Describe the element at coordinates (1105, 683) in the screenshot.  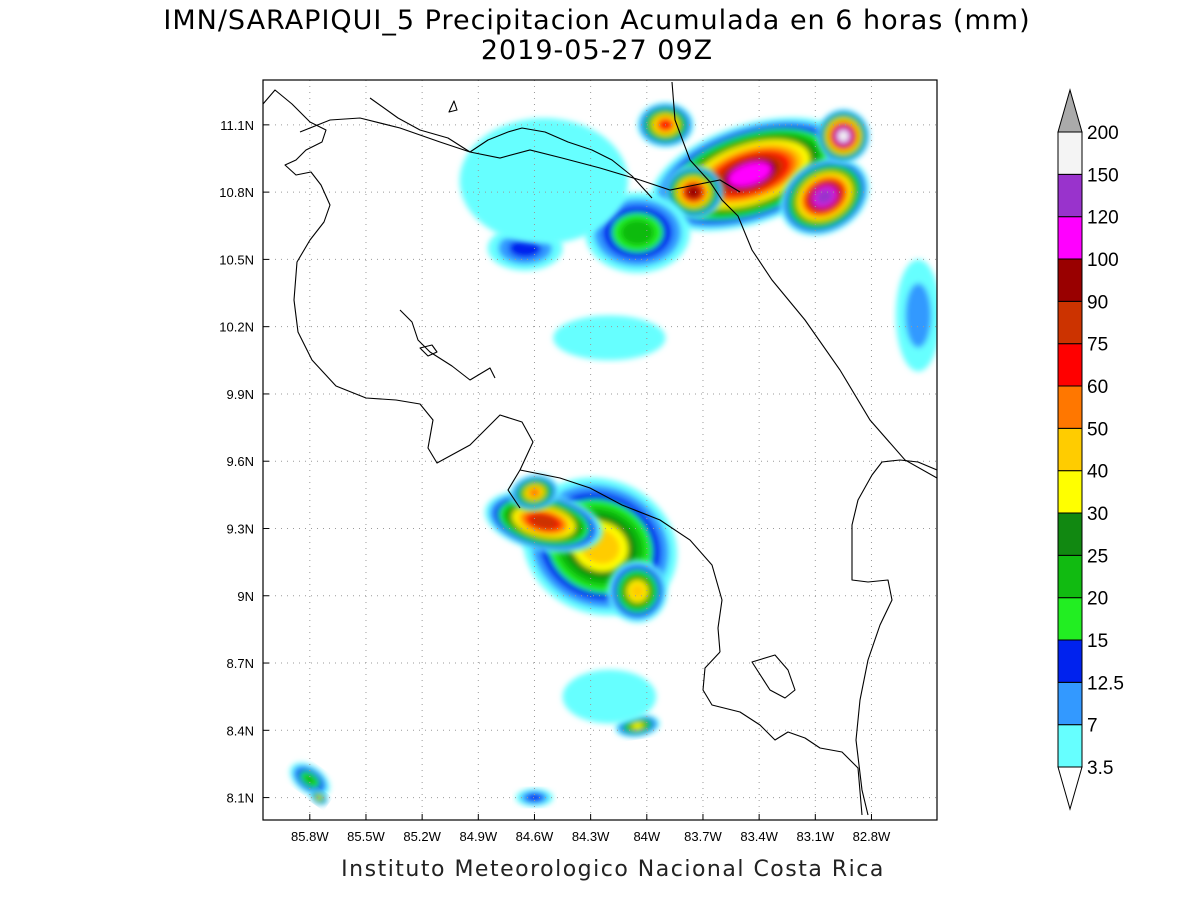
I see `colorbar-level-label: 12.5` at that location.